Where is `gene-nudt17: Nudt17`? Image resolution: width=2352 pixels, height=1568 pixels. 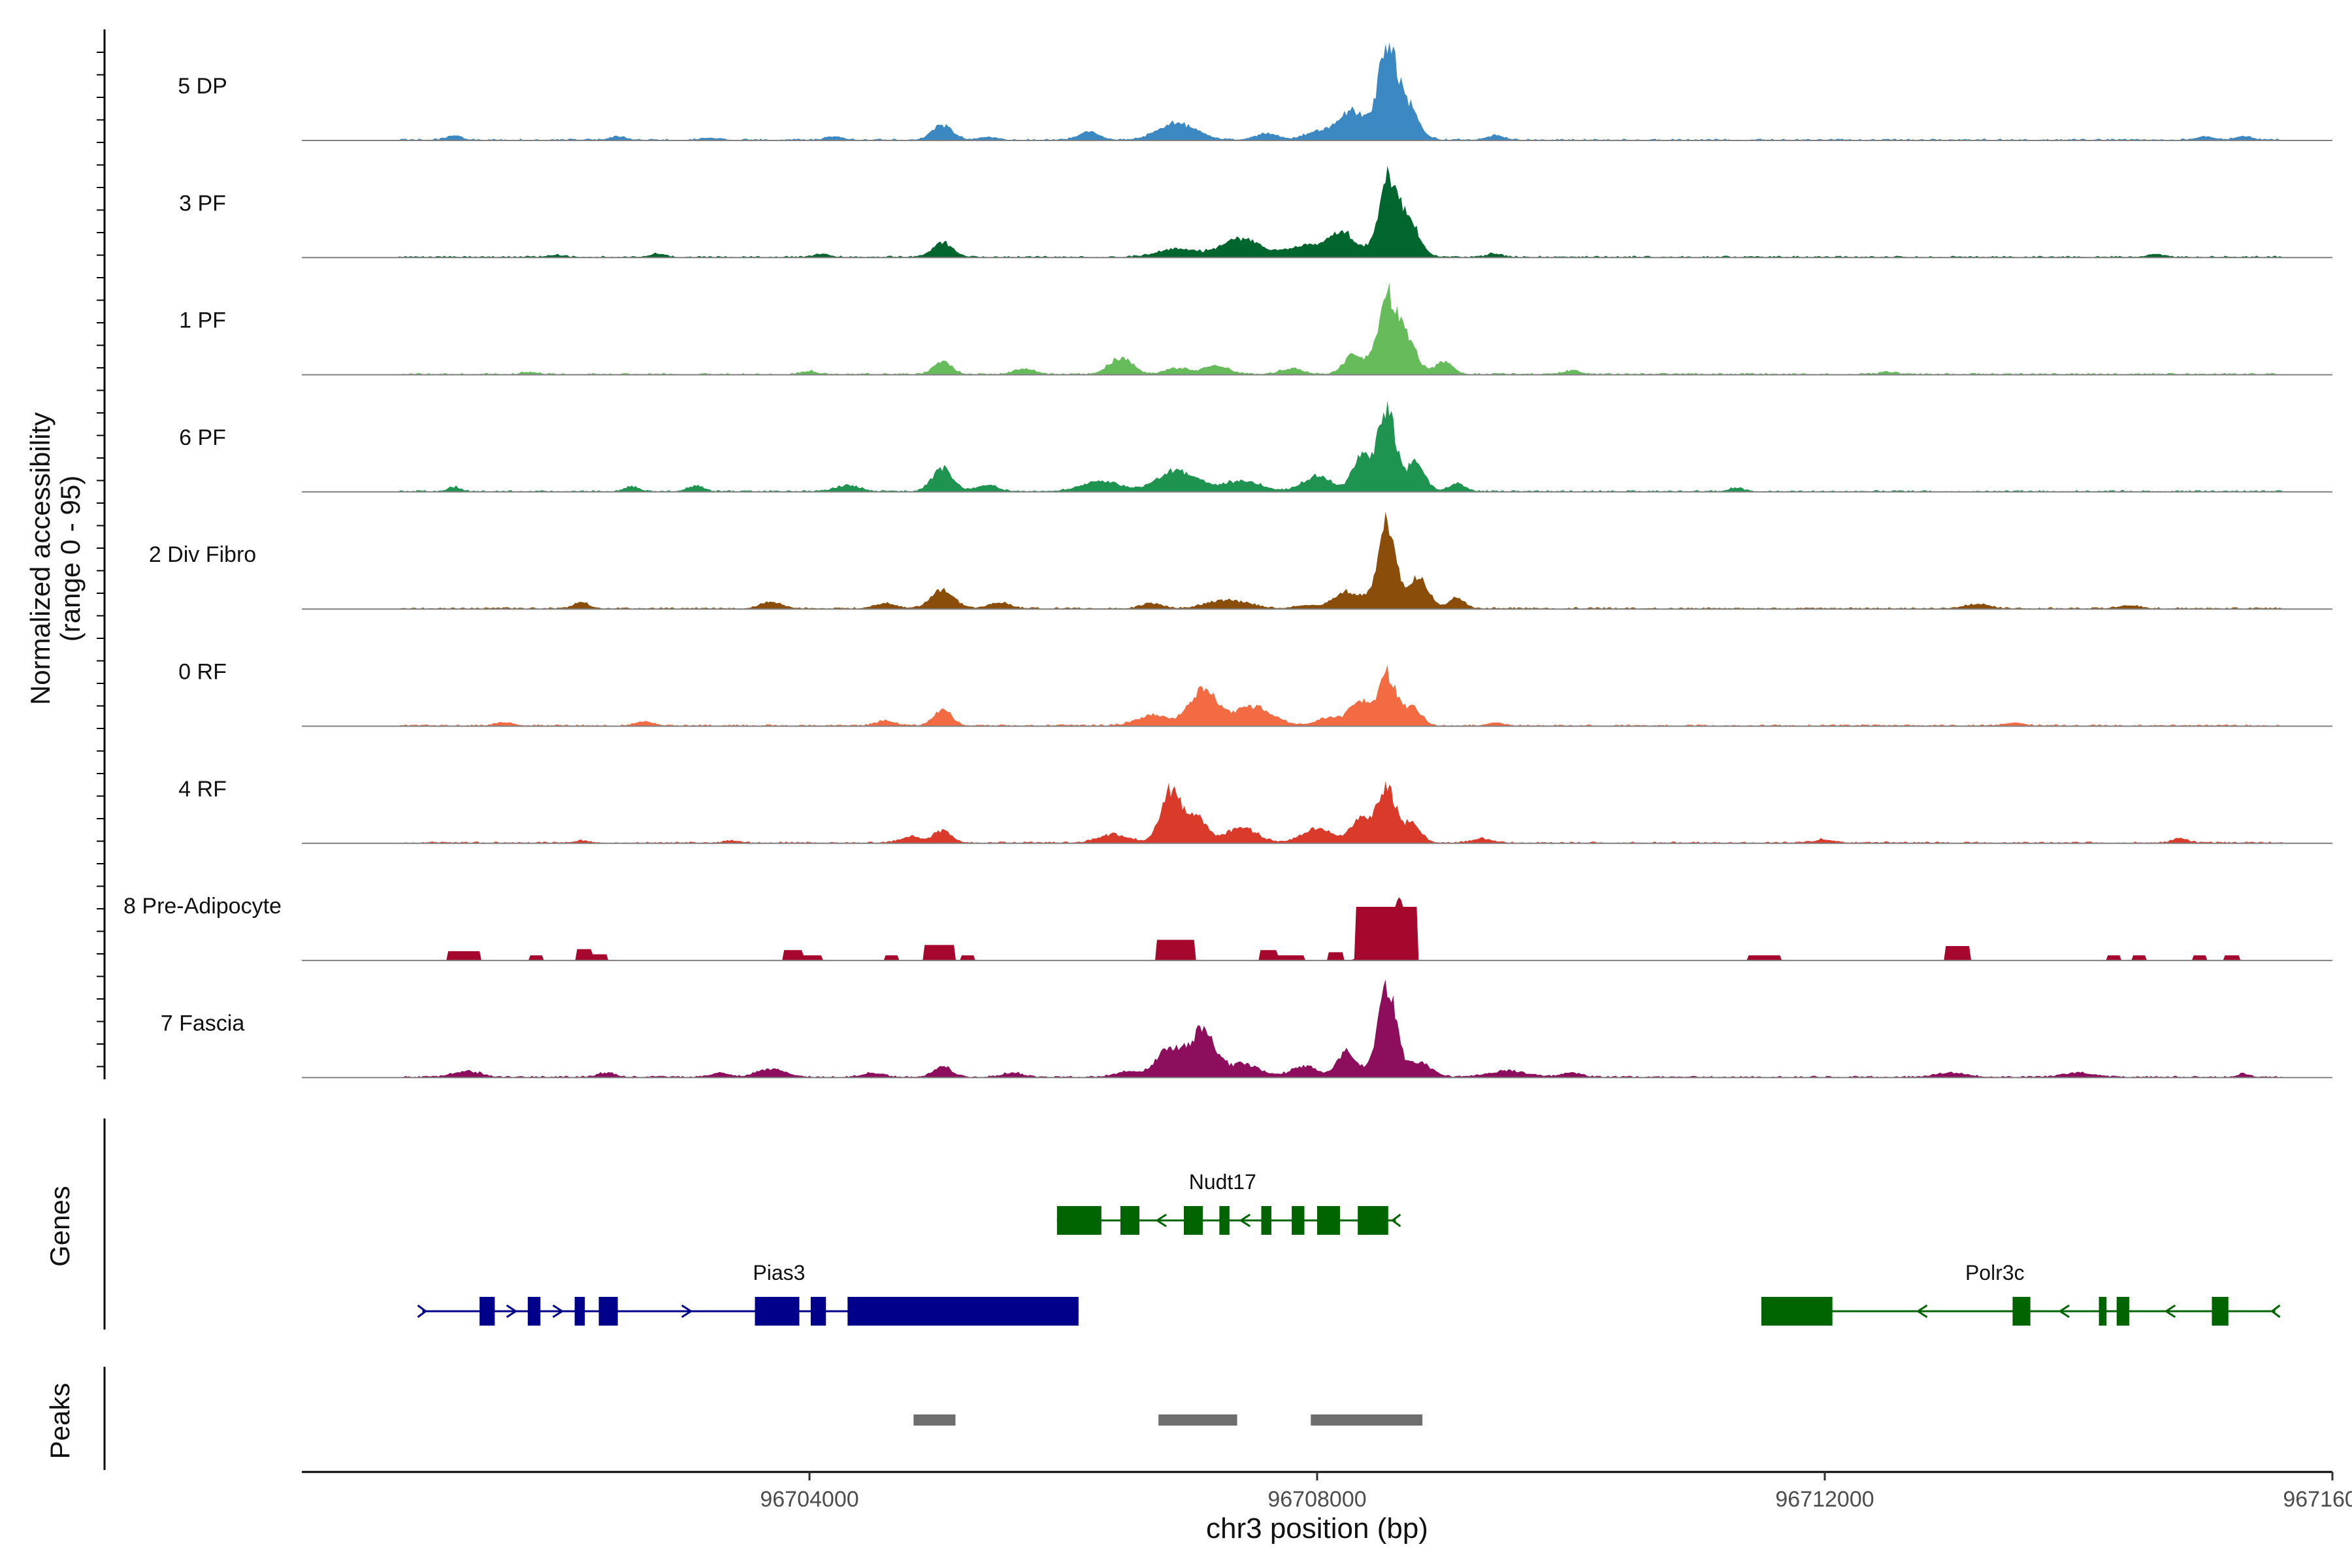
gene-nudt17: Nudt17 is located at coordinates (1228, 1202).